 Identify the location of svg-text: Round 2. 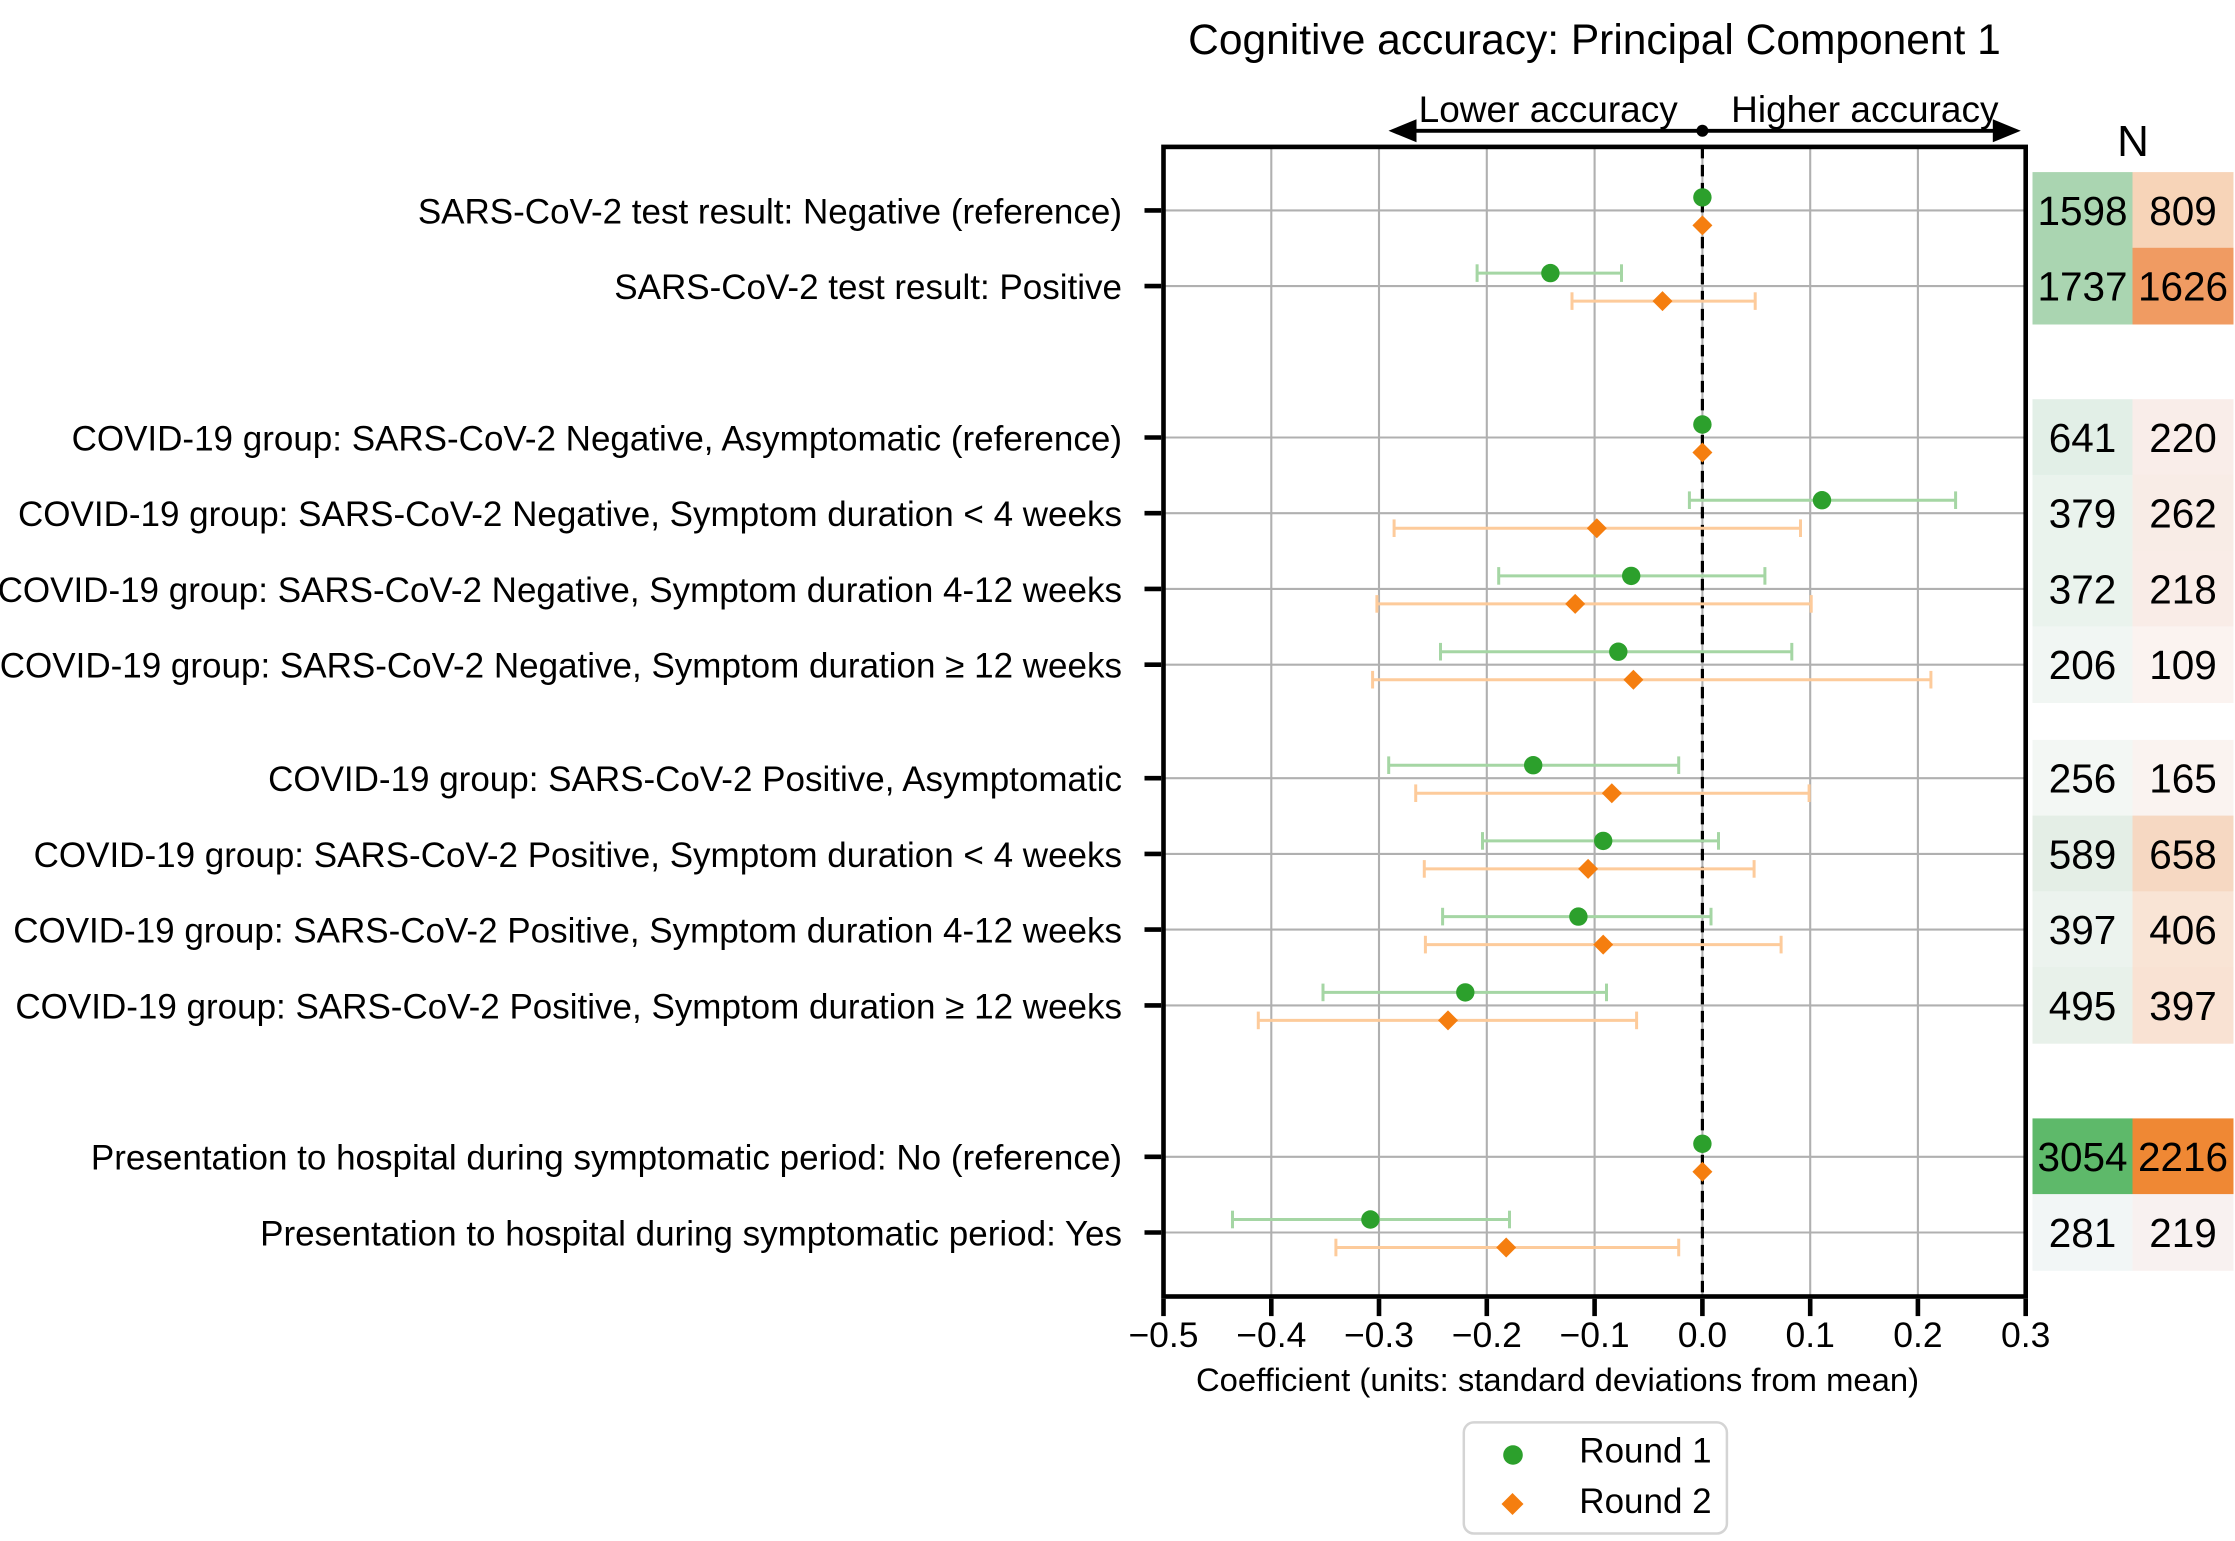
(1645, 1501).